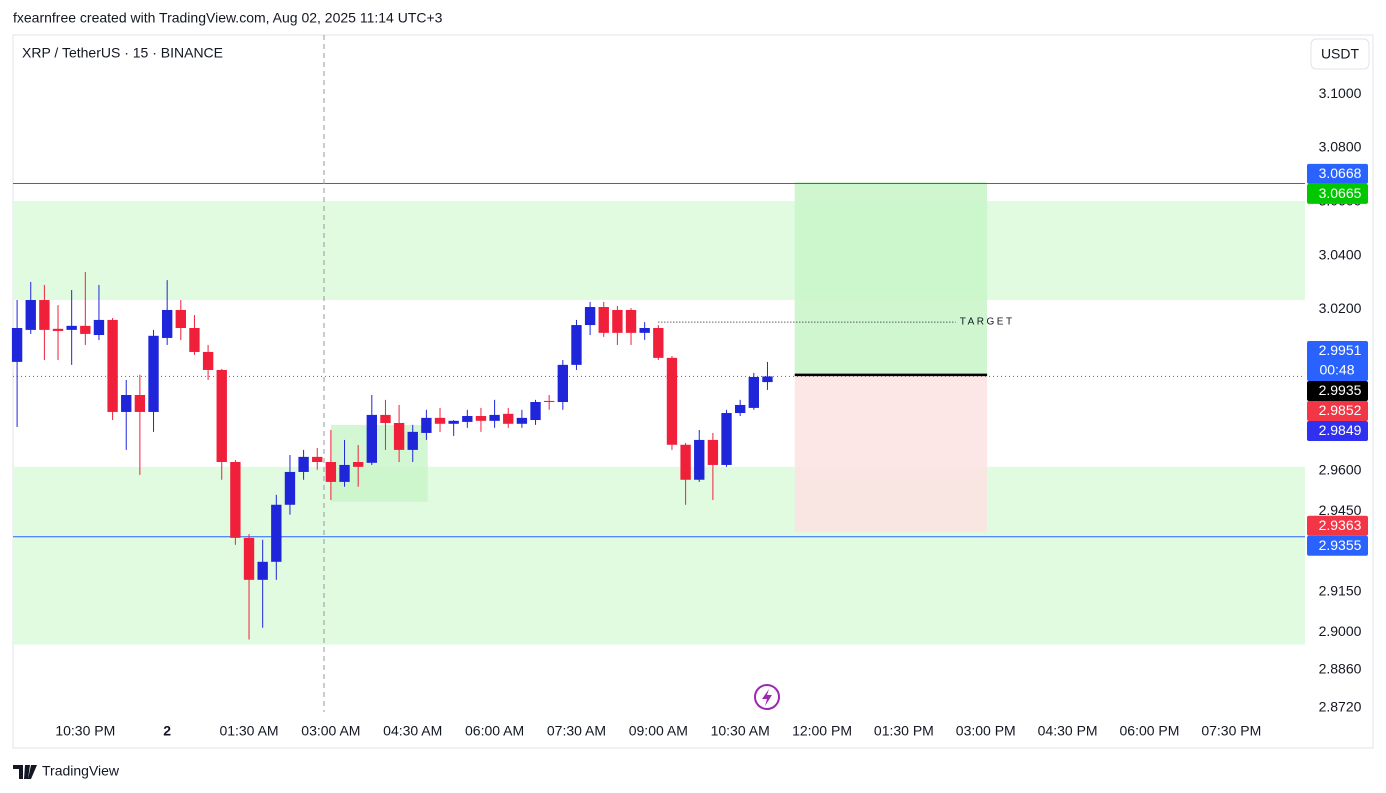 This screenshot has height=793, width=1386. I want to click on y-tick-label: 2.9450, so click(1340, 510).